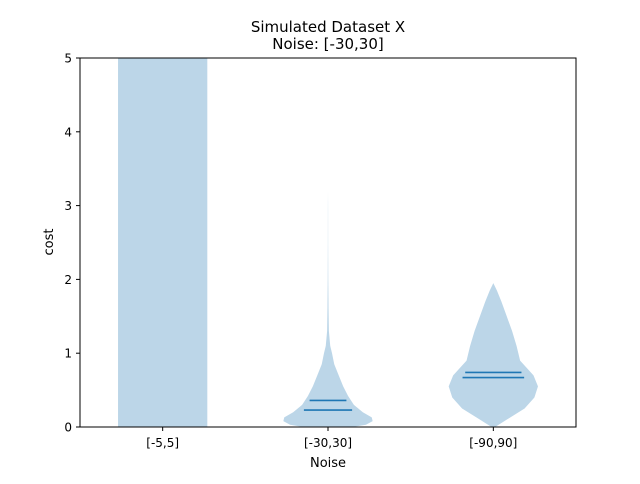 This screenshot has width=640, height=484. I want to click on y-axis-label: cost, so click(49, 242).